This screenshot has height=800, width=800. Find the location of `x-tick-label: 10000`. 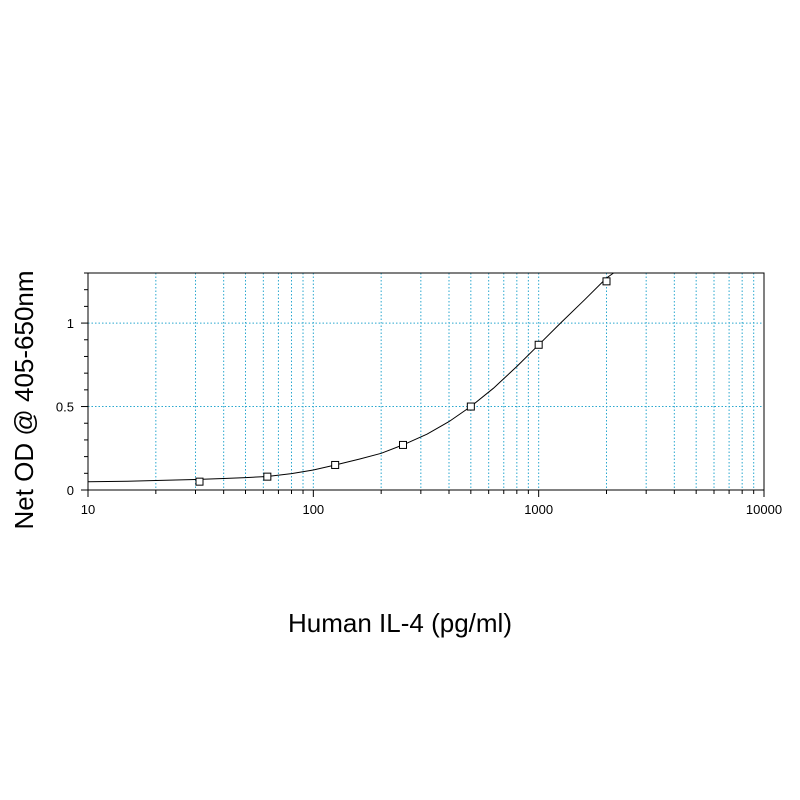

x-tick-label: 10000 is located at coordinates (764, 509).